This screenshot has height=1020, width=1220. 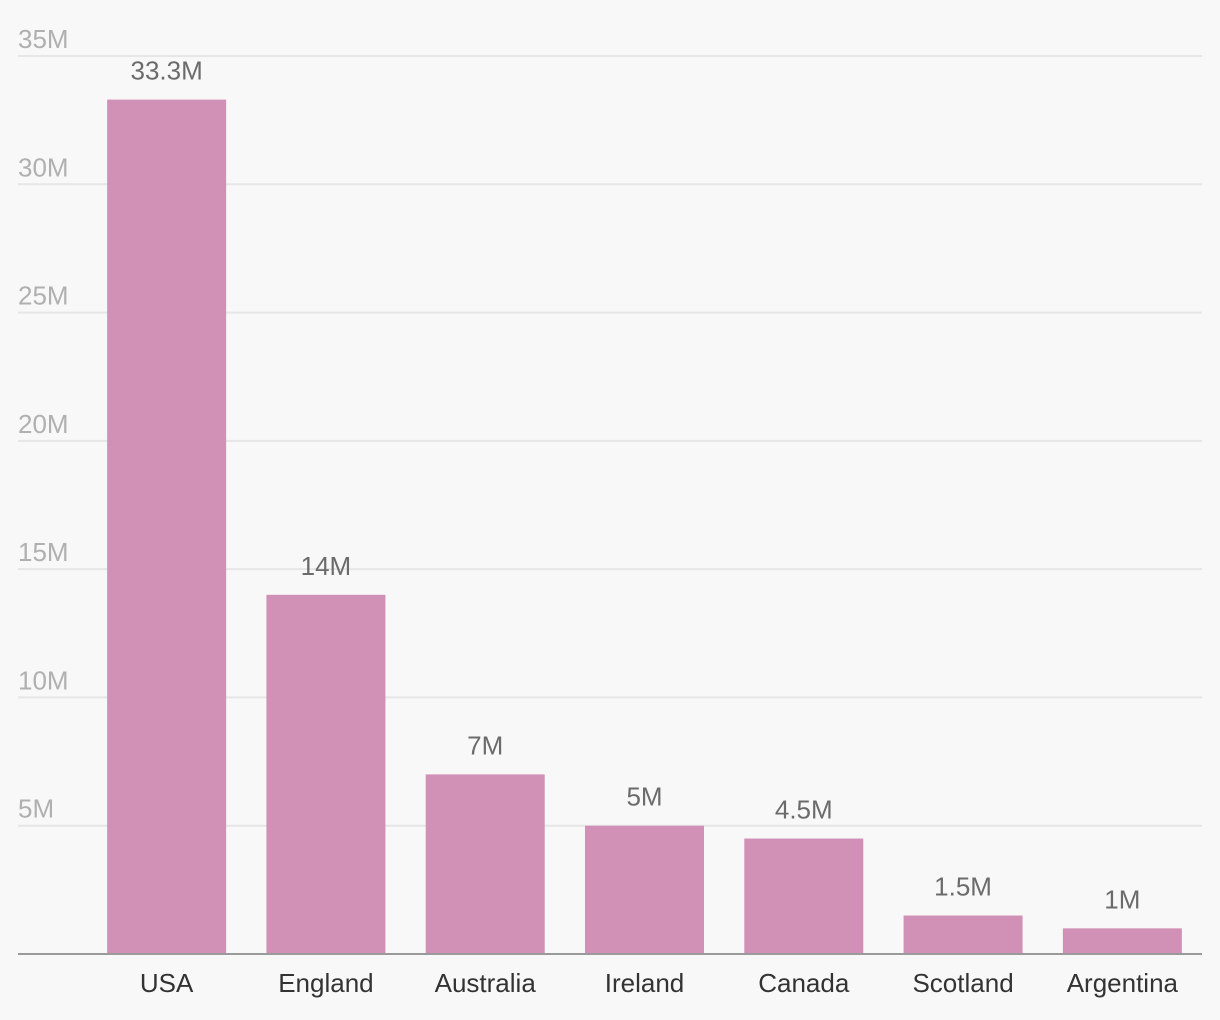 I want to click on y-axis-tick-labels: 5M 10M 15M 20M 25M 30M 35M, so click(x=43, y=424).